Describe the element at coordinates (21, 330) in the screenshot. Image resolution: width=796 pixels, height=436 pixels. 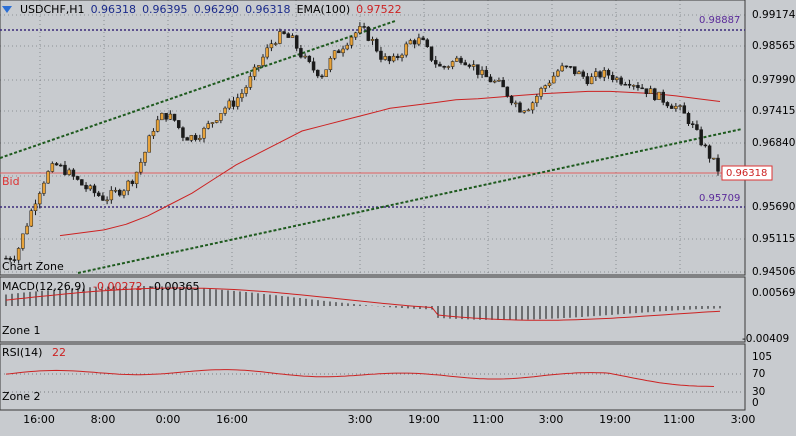
I see `zone1-label: Zone 1` at that location.